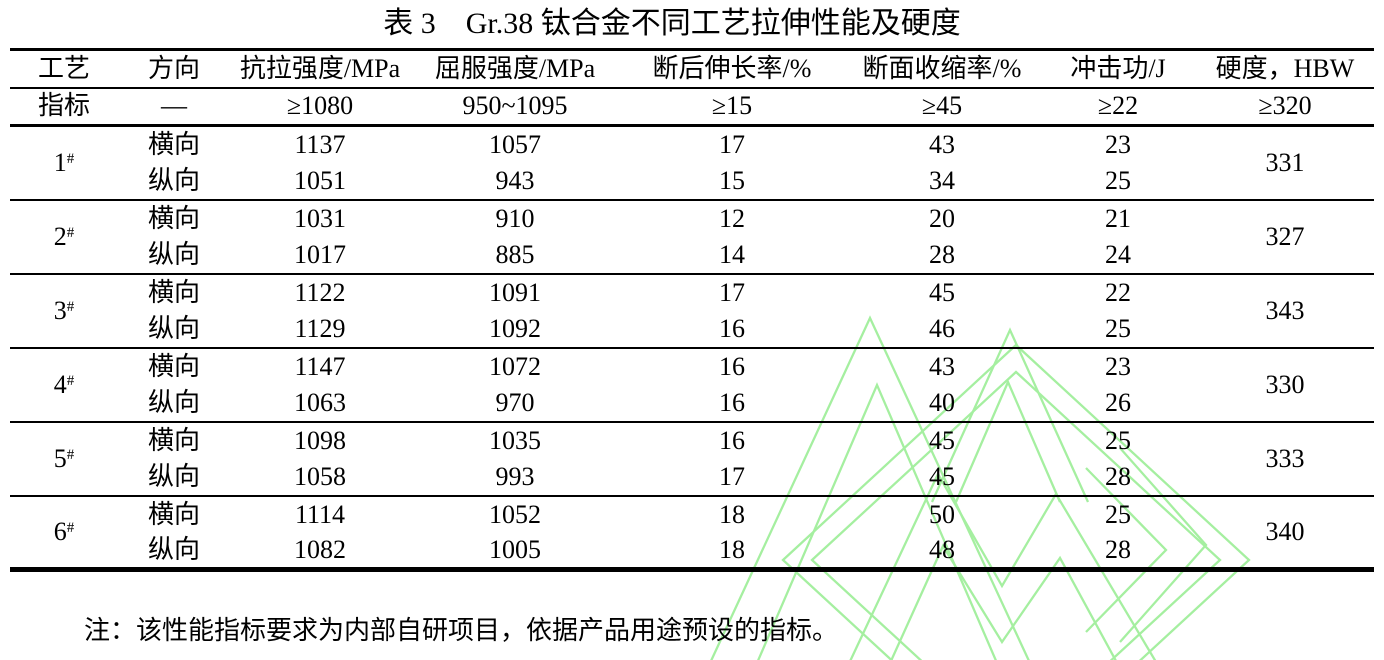 Image resolution: width=1384 pixels, height=660 pixels. What do you see at coordinates (692, 255) in the screenshot?
I see `table-row: 纵向 1017 885 14 28 24` at bounding box center [692, 255].